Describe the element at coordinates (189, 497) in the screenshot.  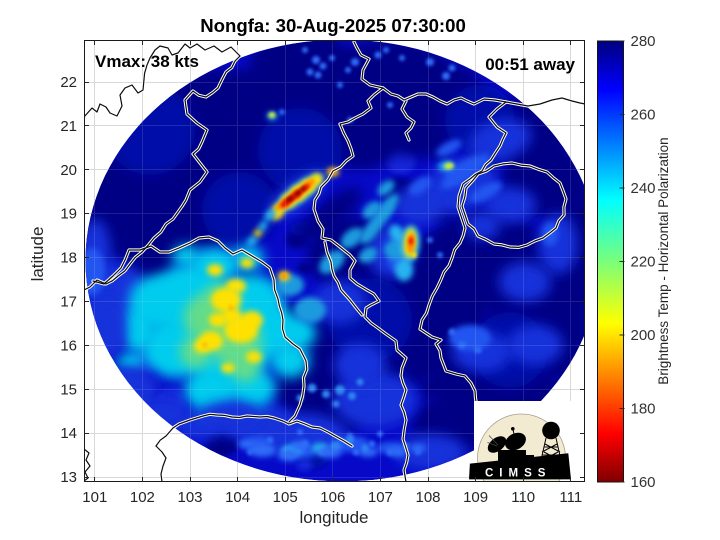
I see `svg-text: 103` at that location.